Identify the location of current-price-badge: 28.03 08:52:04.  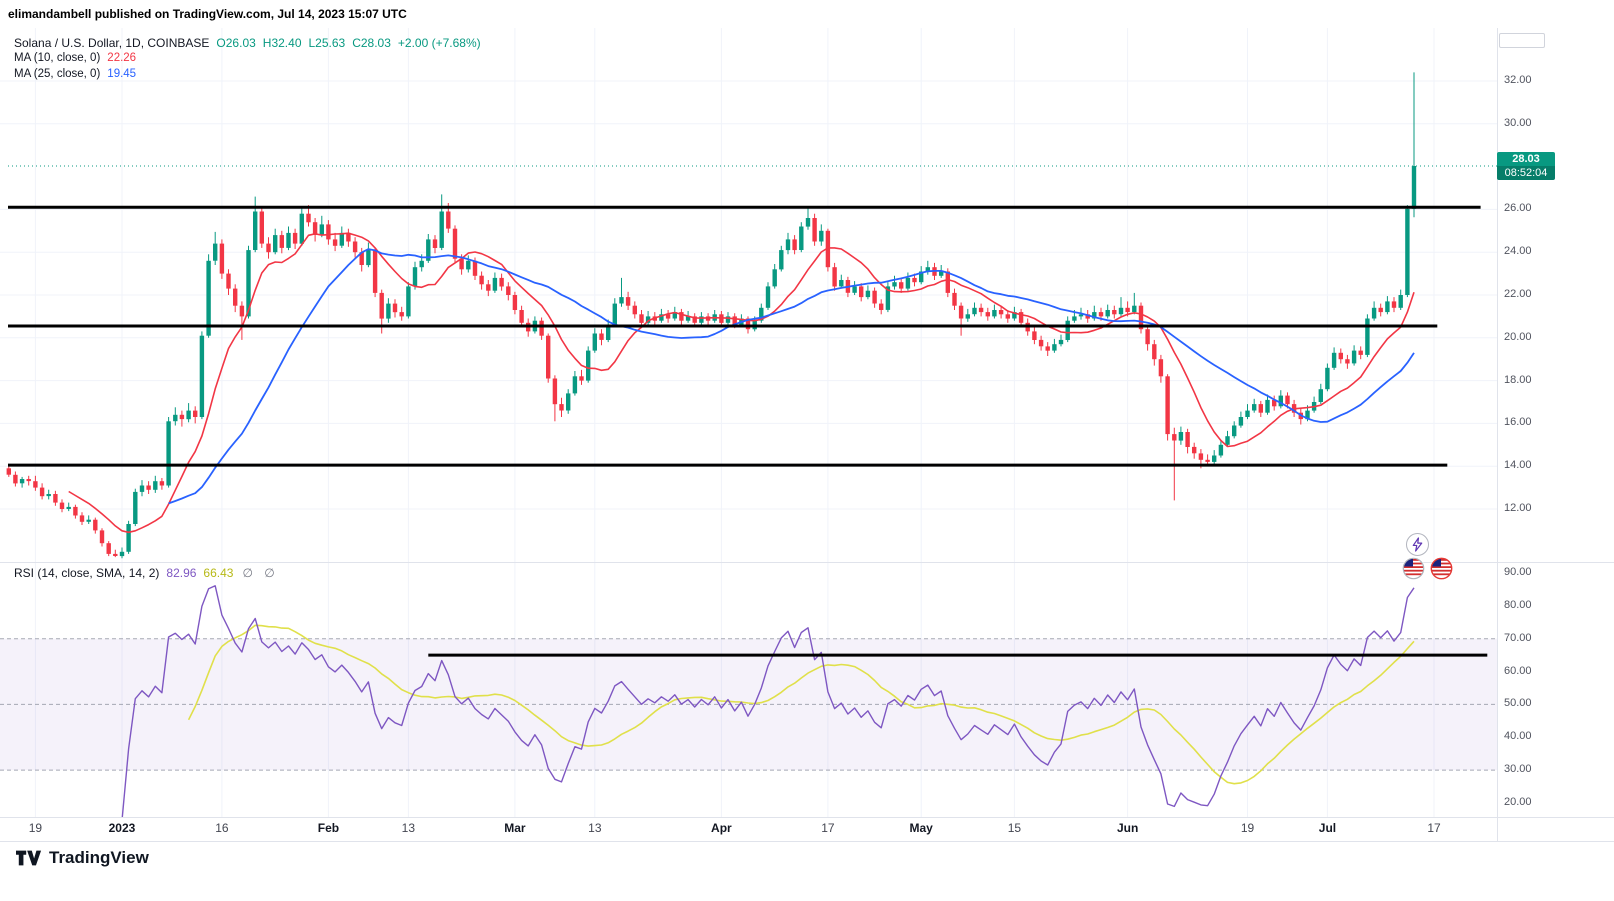
(1526, 166).